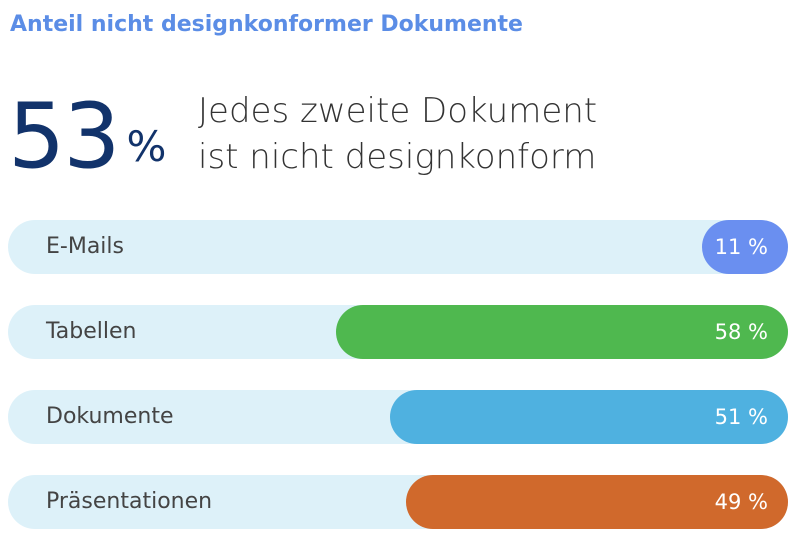 The width and height of the screenshot is (800, 560). Describe the element at coordinates (562, 332) in the screenshot. I see `bar-fill-tabellen` at that location.